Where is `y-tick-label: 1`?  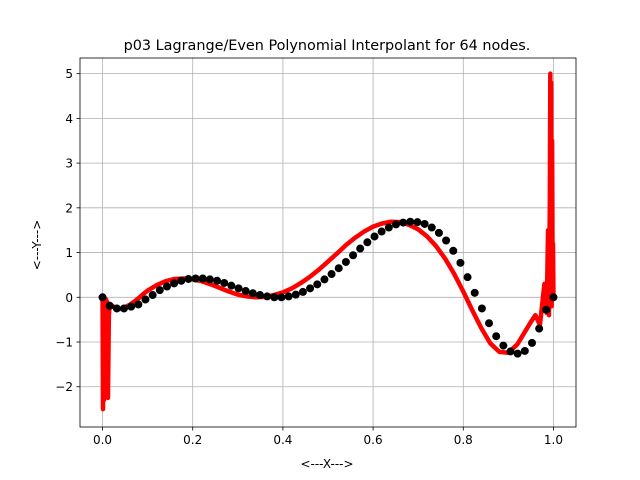
y-tick-label: 1 is located at coordinates (69, 253).